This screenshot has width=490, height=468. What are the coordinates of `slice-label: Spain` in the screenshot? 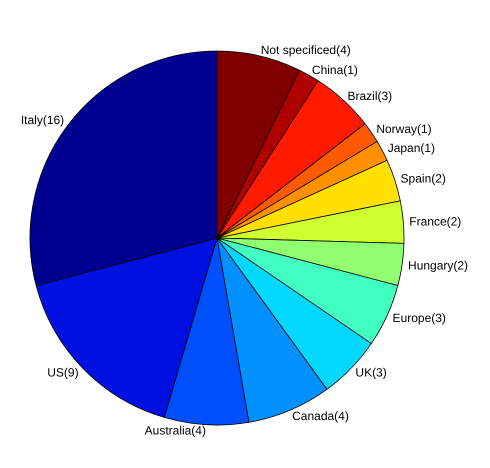 It's located at (416, 178).